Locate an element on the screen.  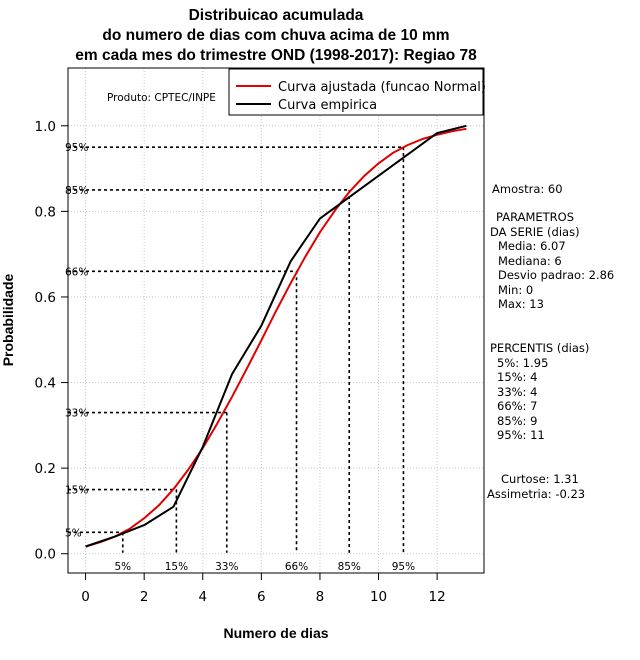
legend-box is located at coordinates (356, 92).